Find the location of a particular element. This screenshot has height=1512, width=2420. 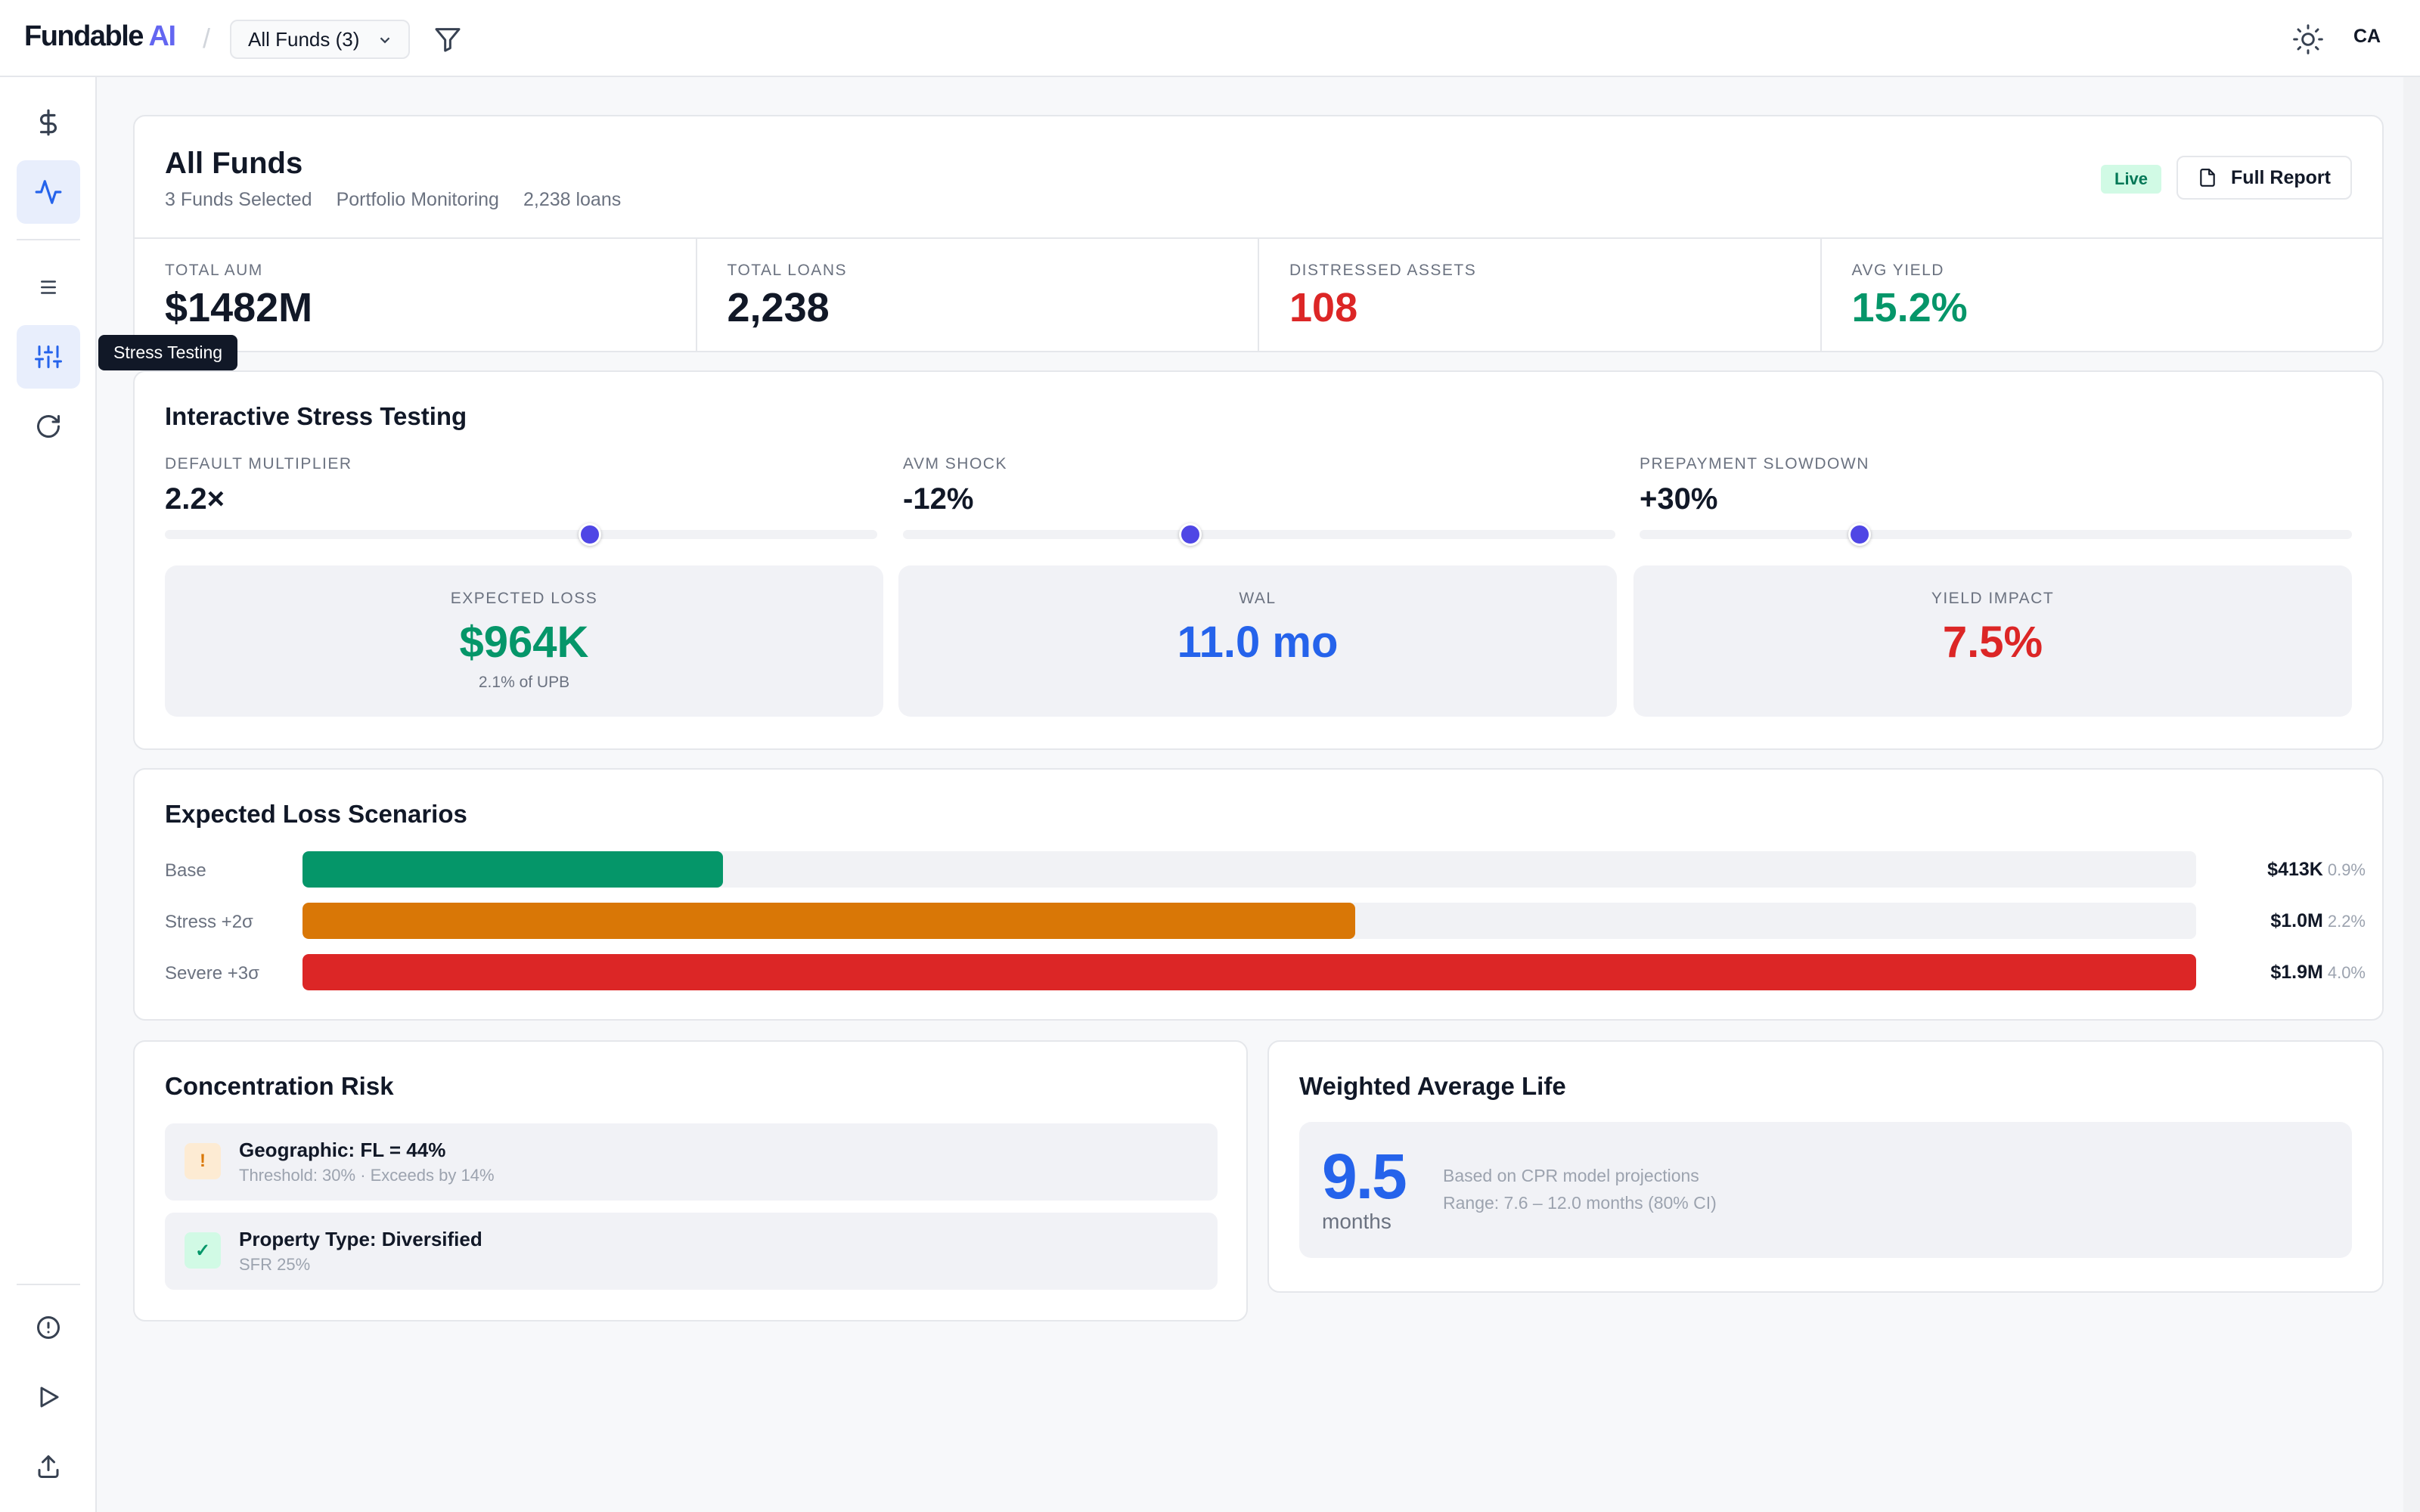

fund-selector: All Funds (3) is located at coordinates (320, 40).